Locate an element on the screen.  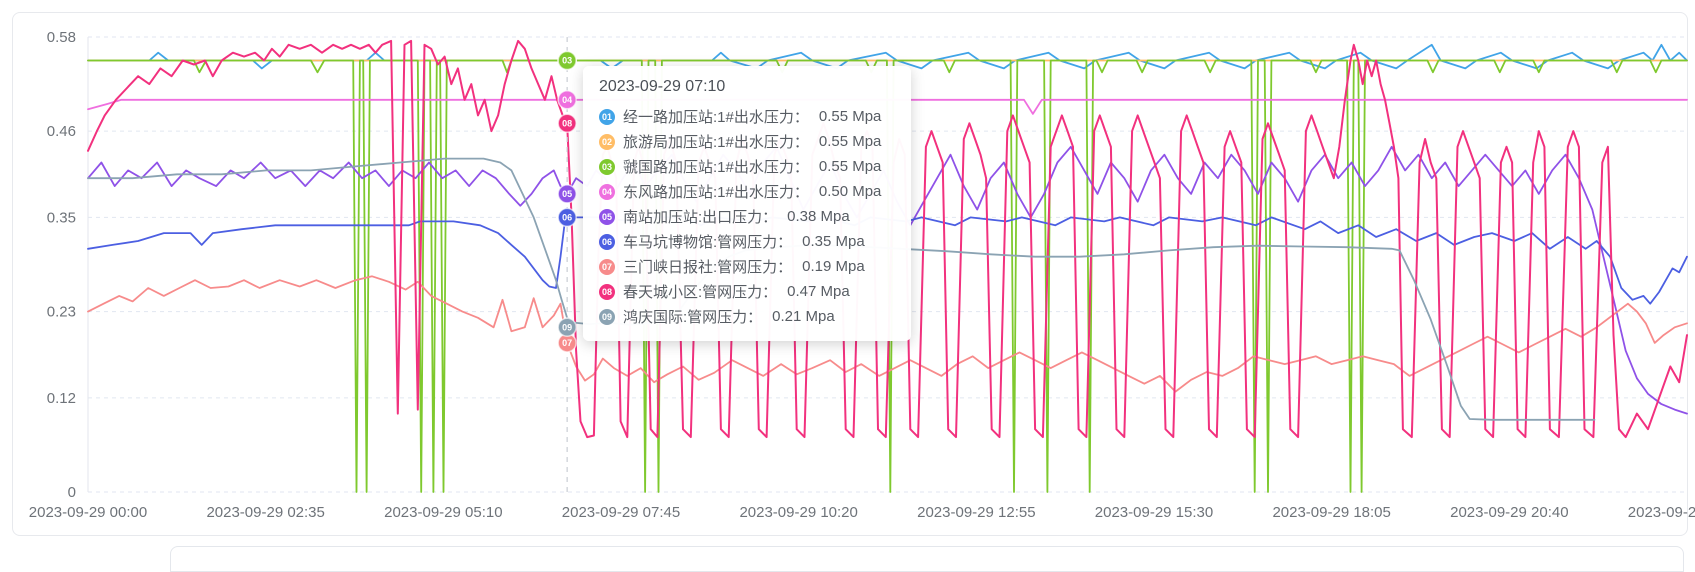
tooltip-series-value: 0.38 Mpa is located at coordinates (818, 216).